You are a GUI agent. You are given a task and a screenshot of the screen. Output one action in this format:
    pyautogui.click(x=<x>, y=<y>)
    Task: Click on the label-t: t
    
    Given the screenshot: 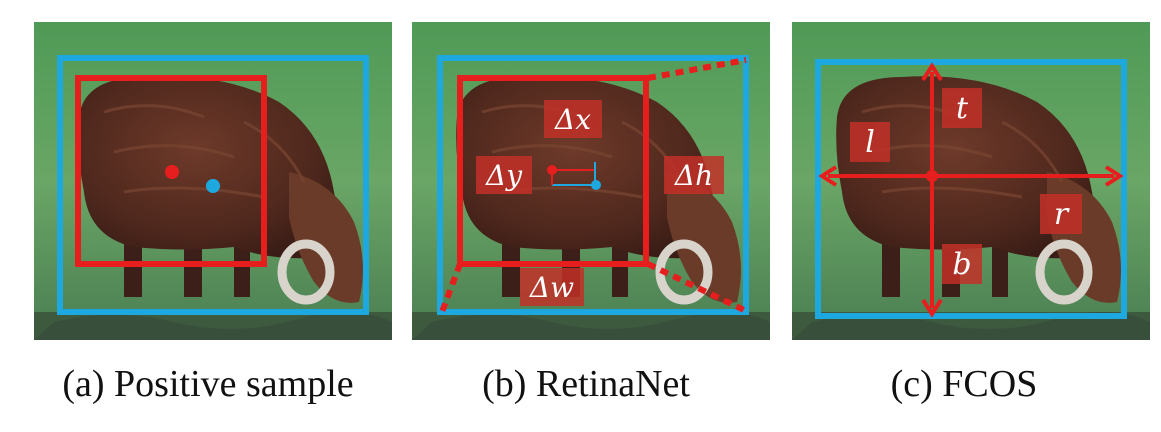 What is the action you would take?
    pyautogui.click(x=962, y=108)
    